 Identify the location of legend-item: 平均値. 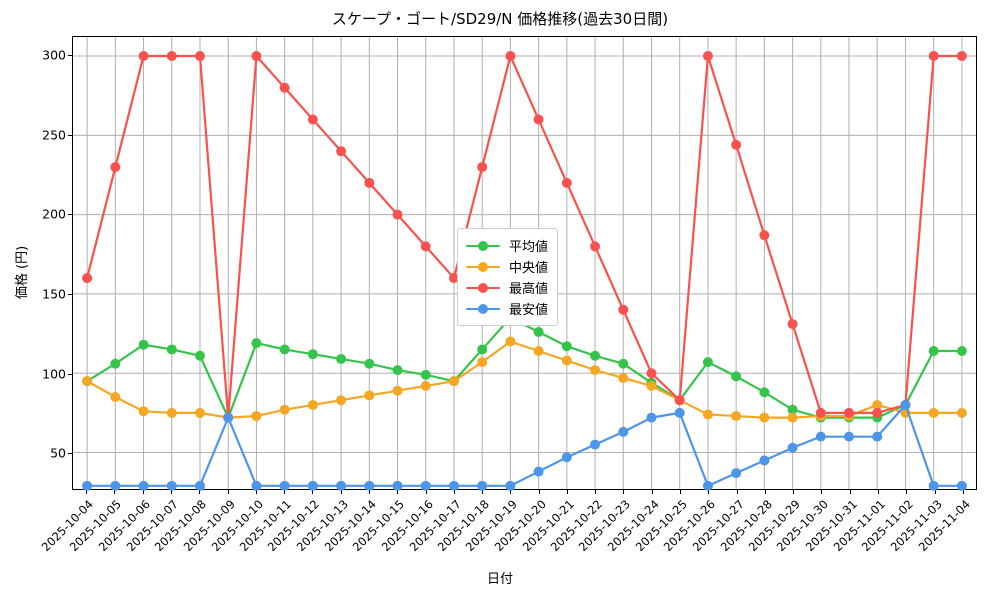
(507, 245).